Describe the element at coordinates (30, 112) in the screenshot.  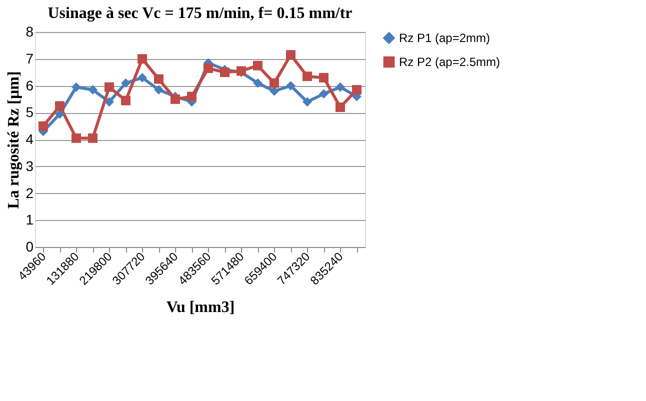
I see `y-tick-label: 5` at that location.